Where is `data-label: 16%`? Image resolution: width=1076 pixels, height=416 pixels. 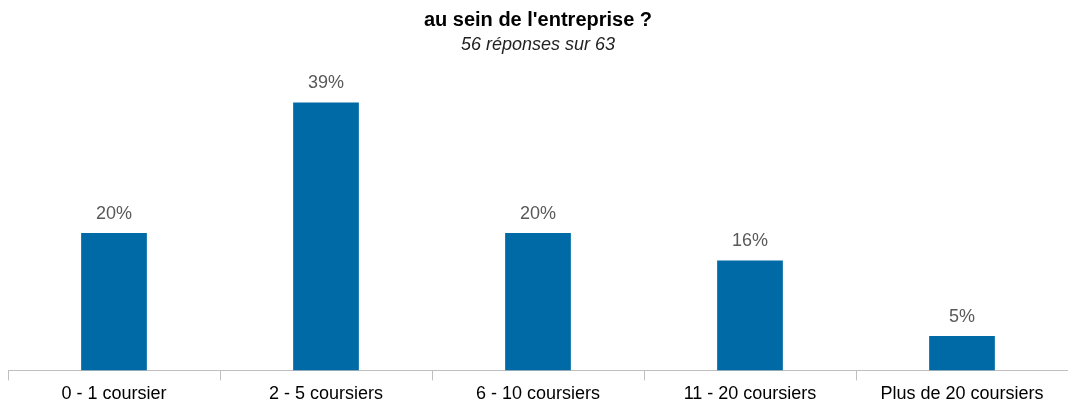
data-label: 16% is located at coordinates (750, 240).